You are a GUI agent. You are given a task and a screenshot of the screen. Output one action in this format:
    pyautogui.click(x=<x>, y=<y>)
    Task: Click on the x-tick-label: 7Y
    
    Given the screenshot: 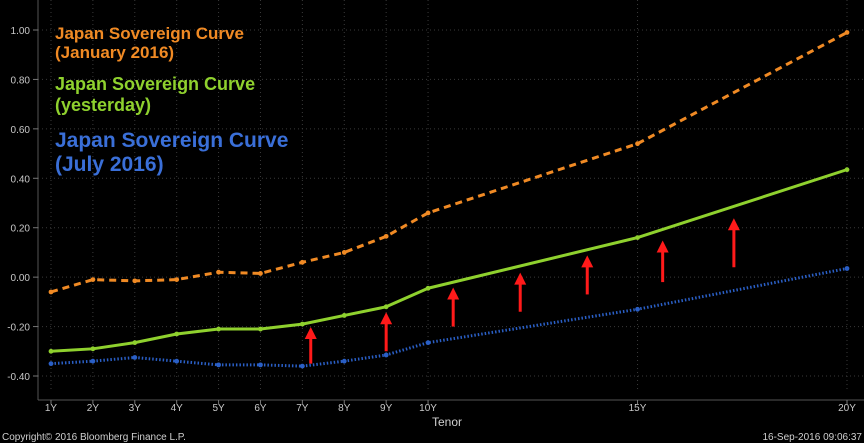 What is the action you would take?
    pyautogui.click(x=302, y=408)
    